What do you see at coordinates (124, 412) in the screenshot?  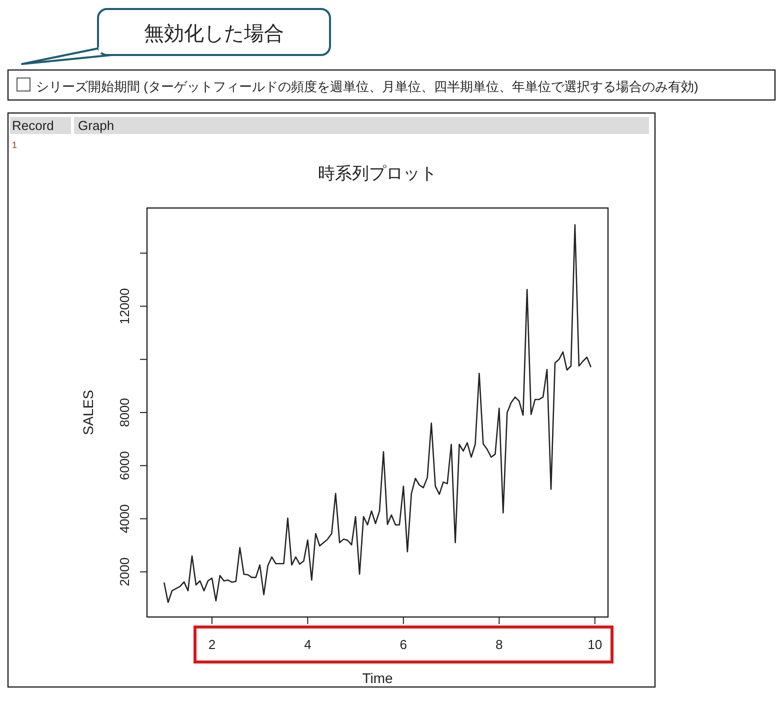 I see `y-tick-label: 8000` at bounding box center [124, 412].